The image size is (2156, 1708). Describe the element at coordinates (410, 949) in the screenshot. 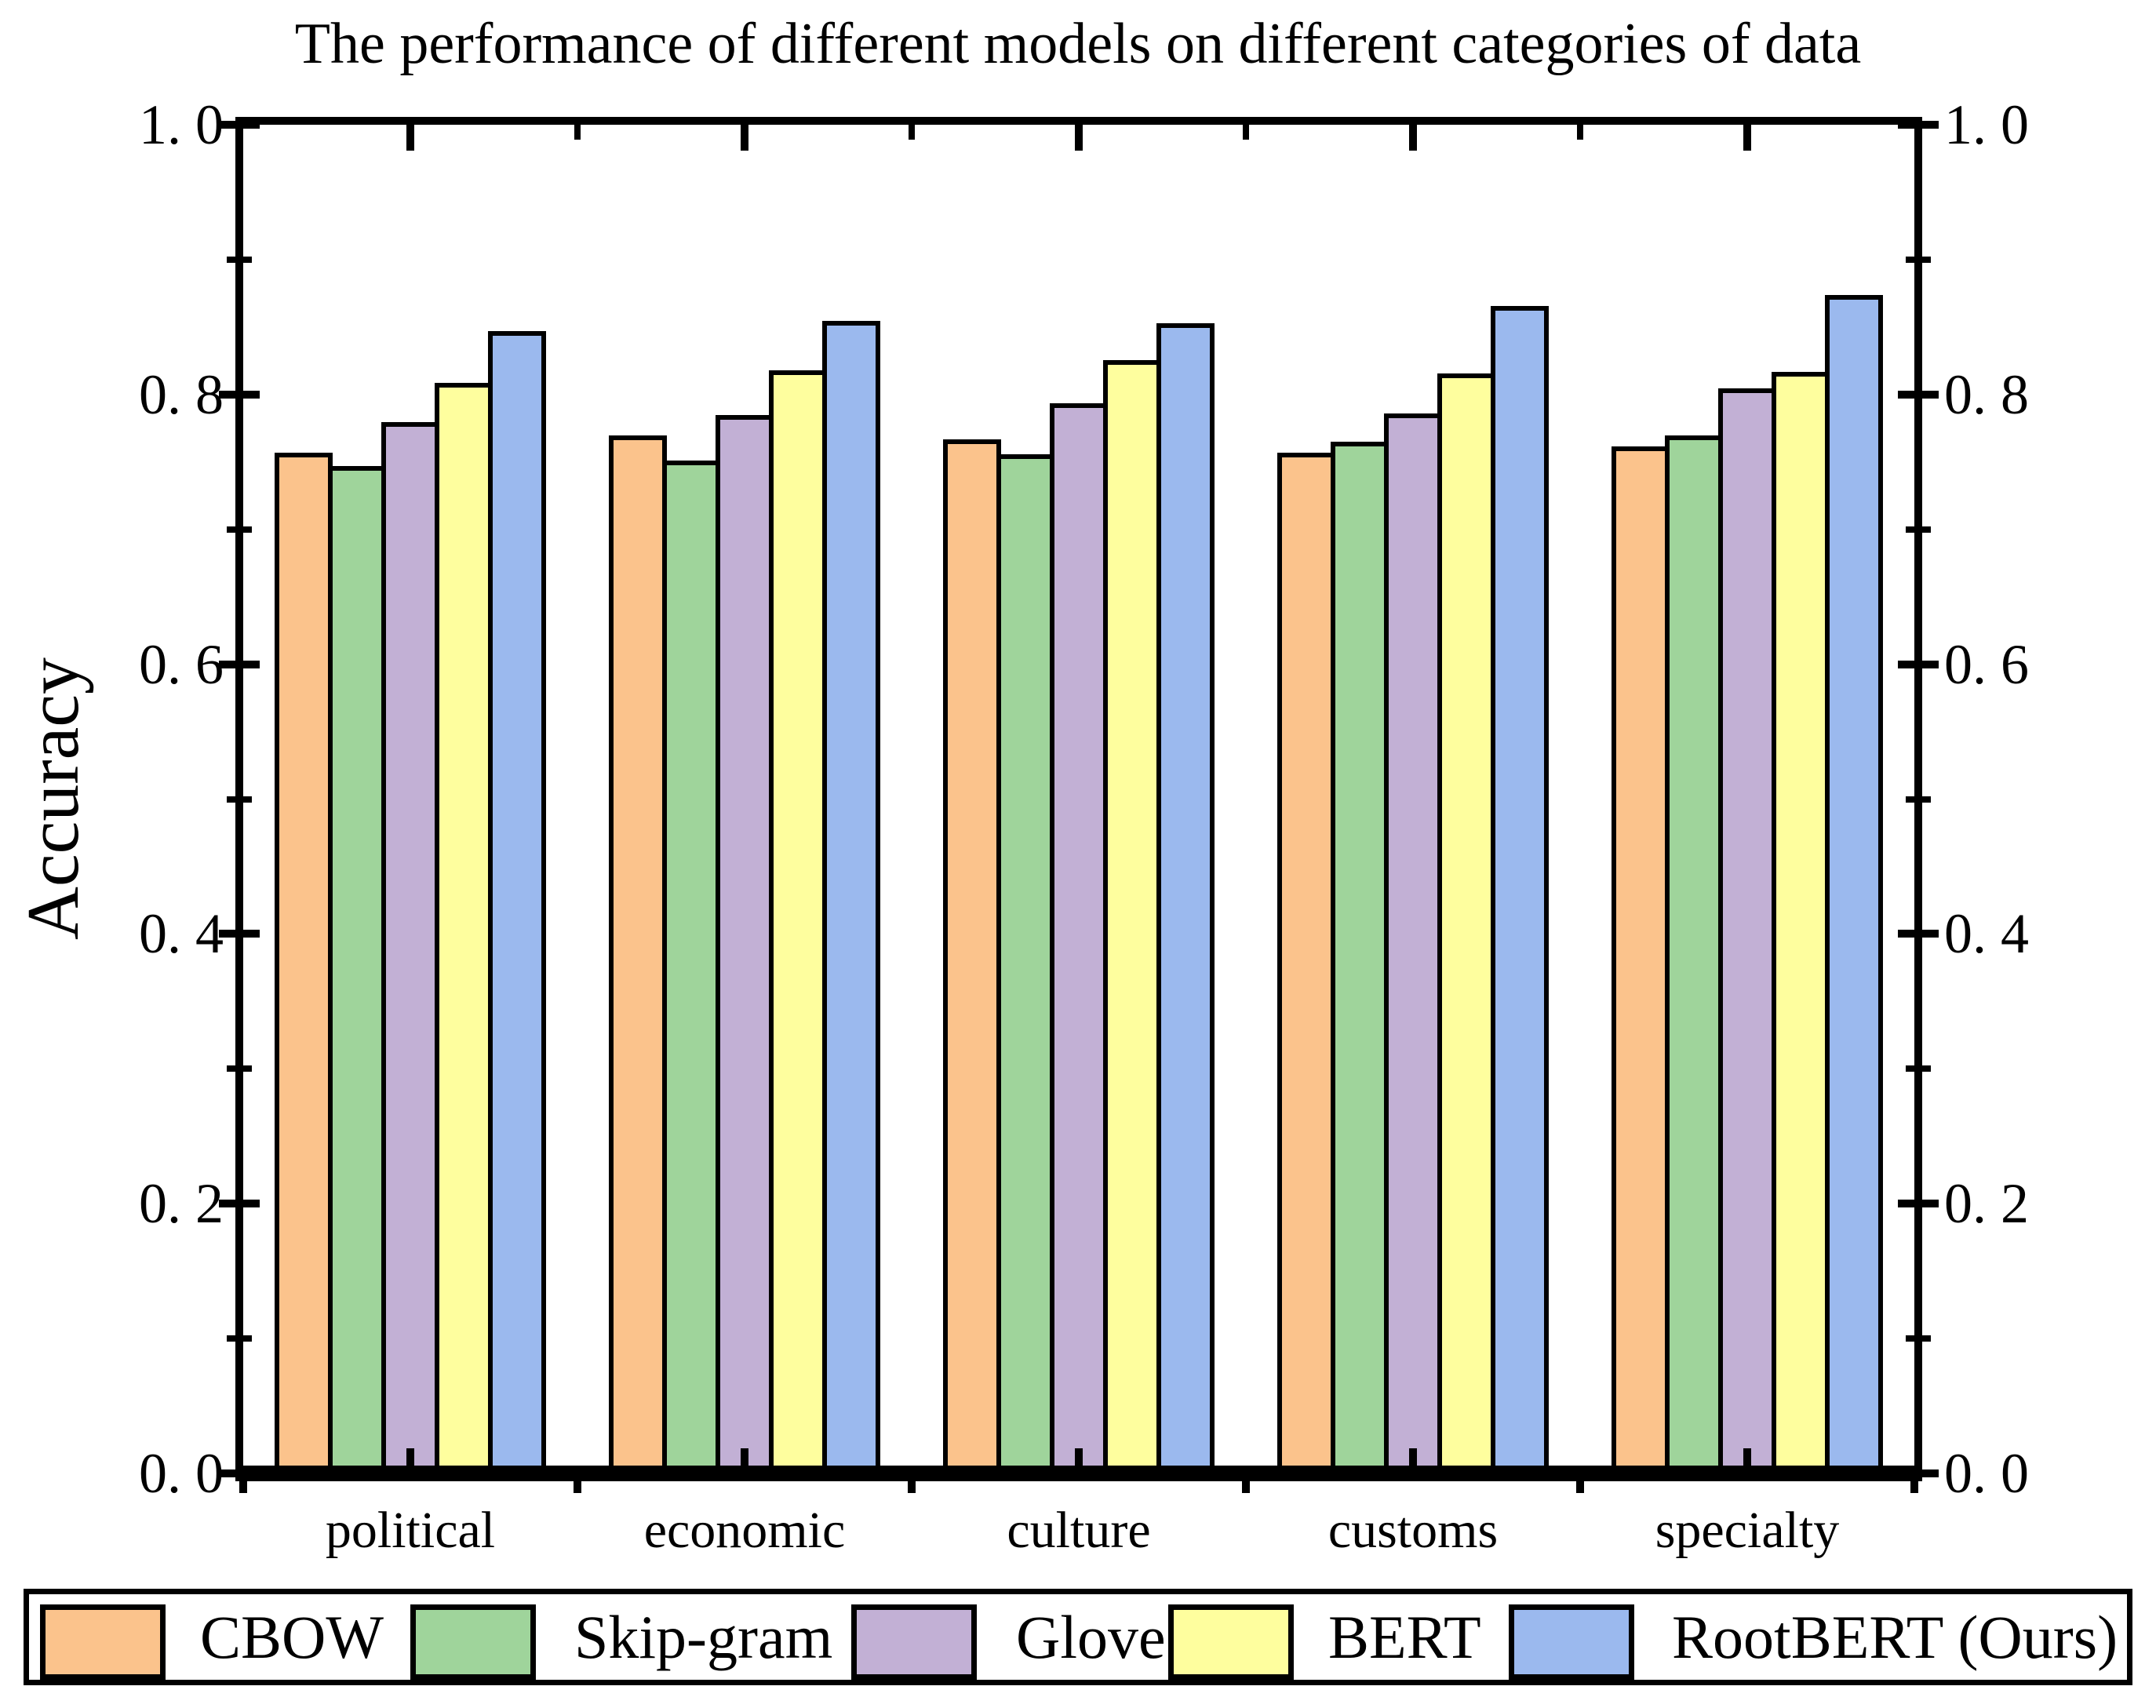

I see `bar-political-glove` at that location.